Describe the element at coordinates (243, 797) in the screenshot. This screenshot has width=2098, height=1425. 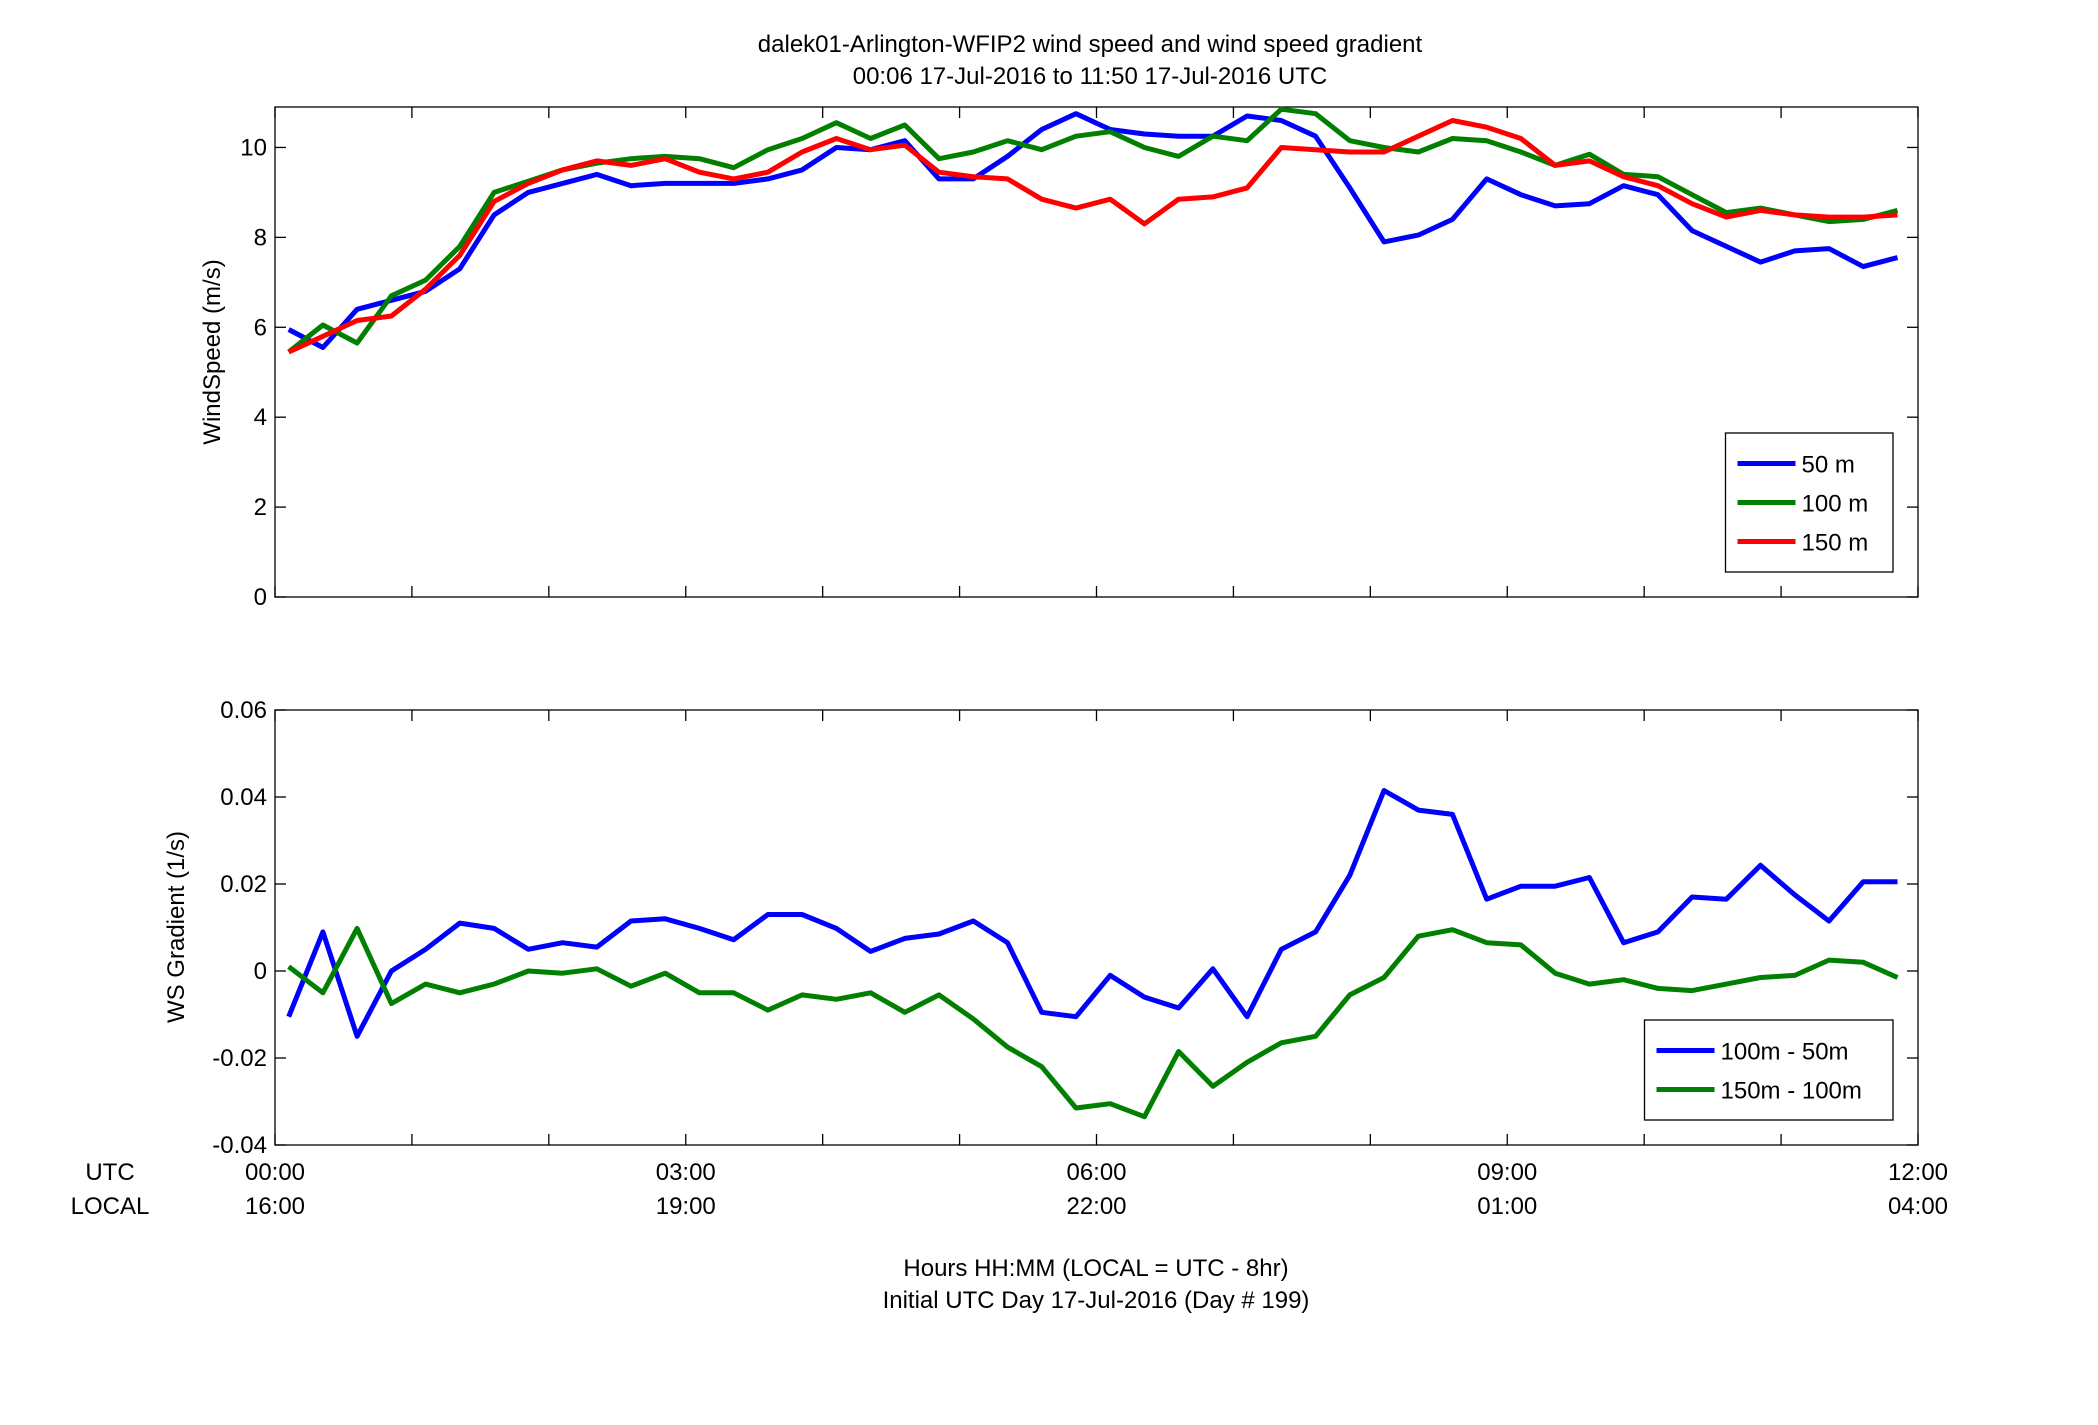
I see `y-tick-label: 0.04` at that location.